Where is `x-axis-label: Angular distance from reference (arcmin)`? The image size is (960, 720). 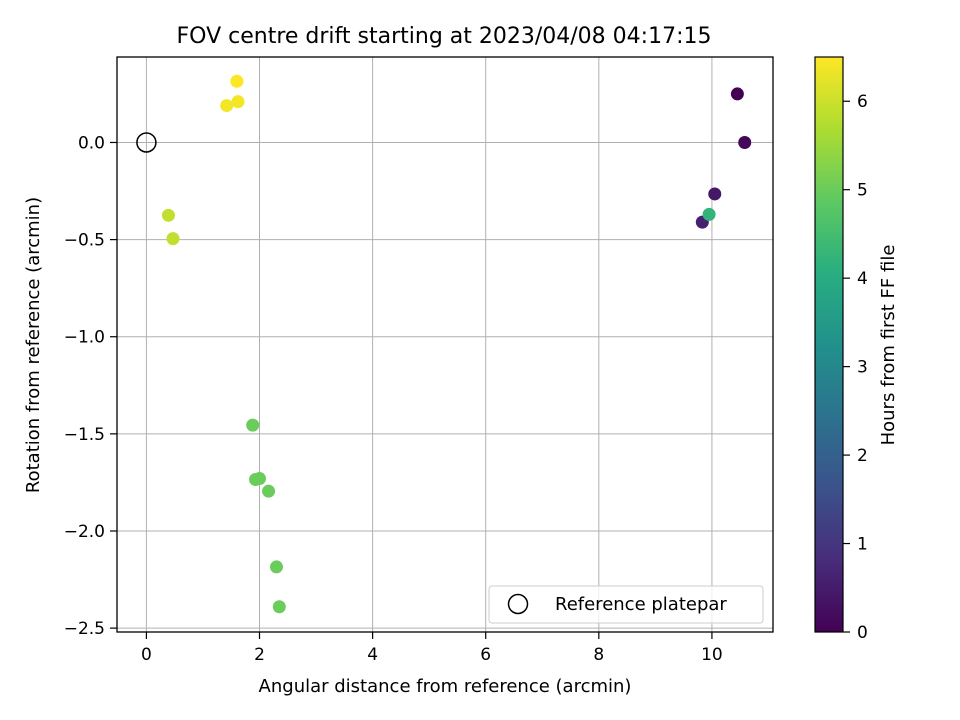 x-axis-label: Angular distance from reference (arcmin) is located at coordinates (445, 686).